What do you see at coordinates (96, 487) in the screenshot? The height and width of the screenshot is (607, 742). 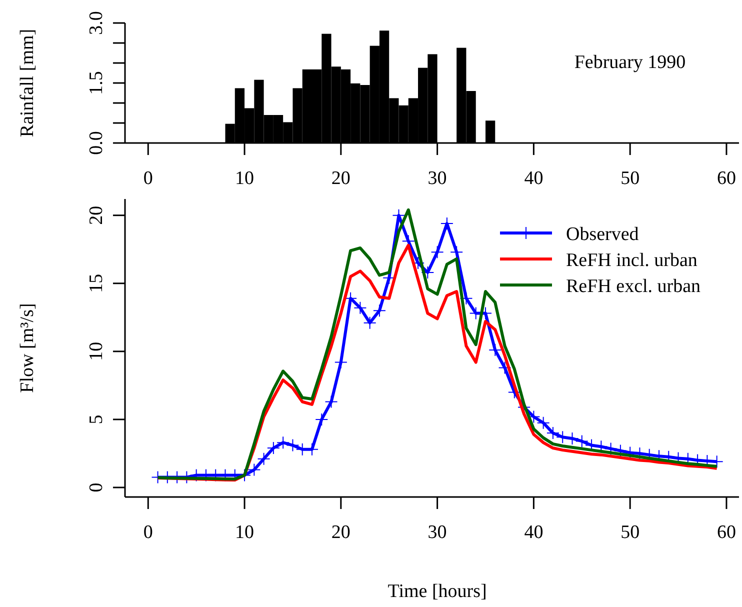 I see `y-tick-label: 0` at bounding box center [96, 487].